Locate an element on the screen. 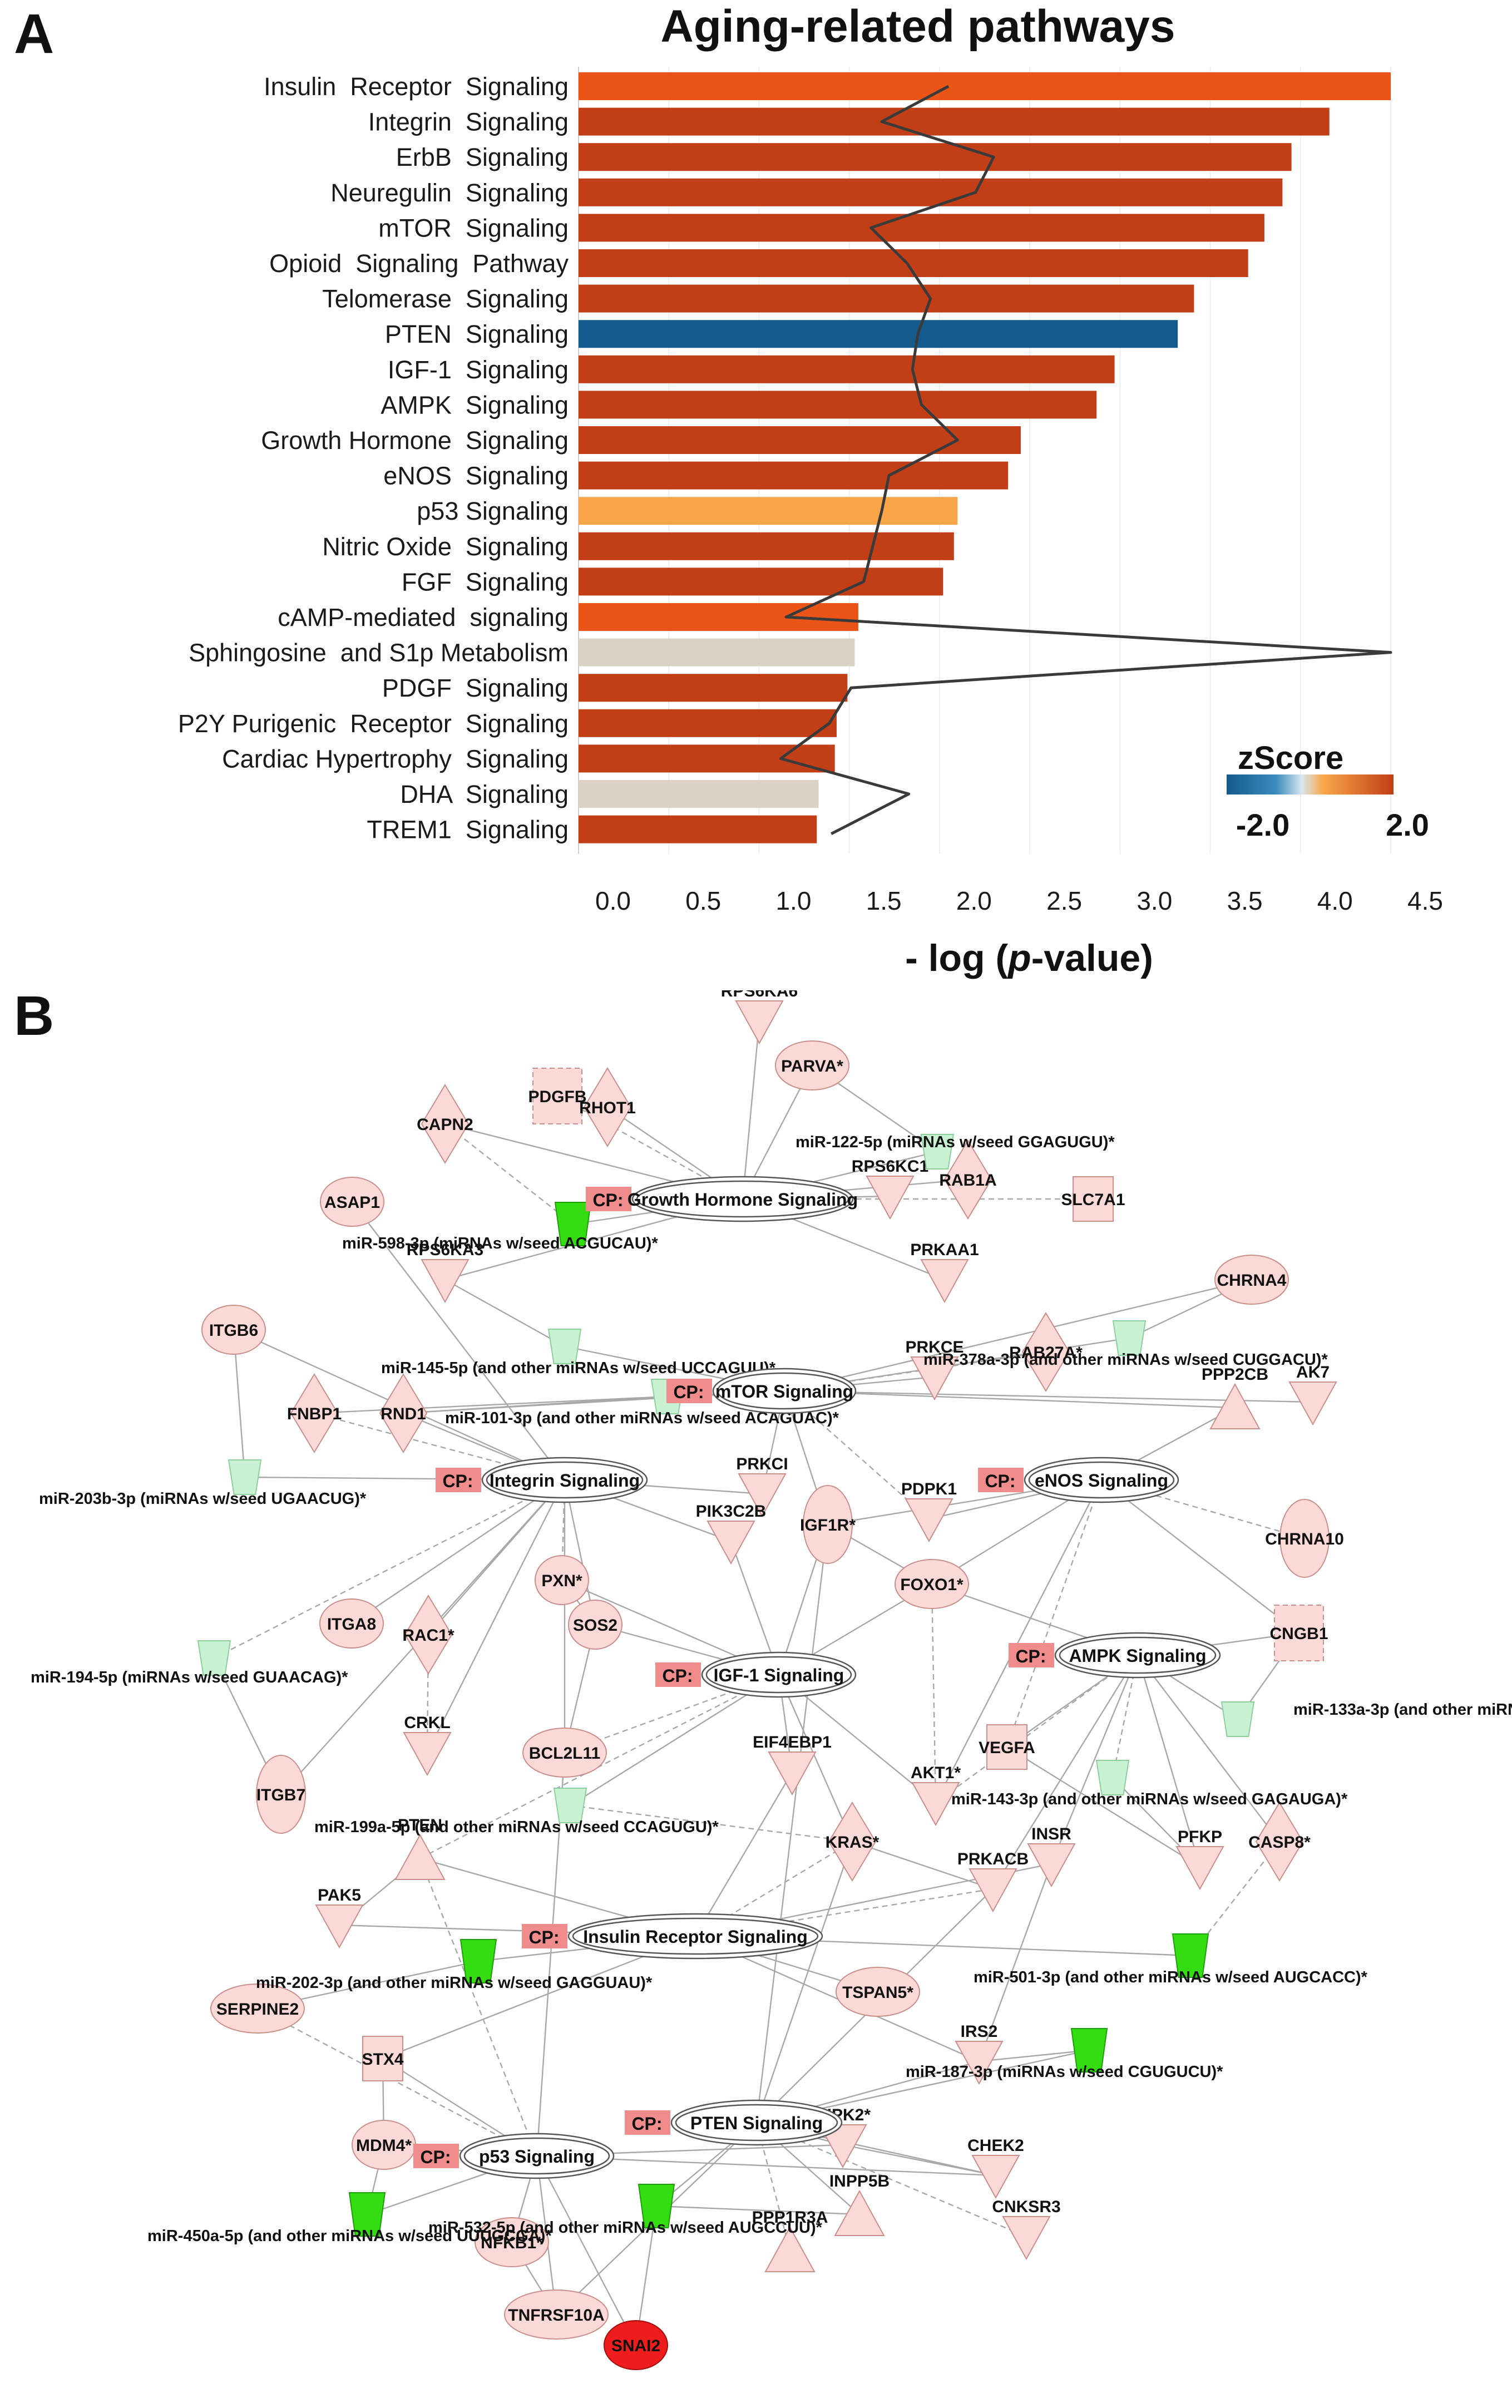 The image size is (1512, 2408). network-node: AK7 is located at coordinates (1312, 1395).